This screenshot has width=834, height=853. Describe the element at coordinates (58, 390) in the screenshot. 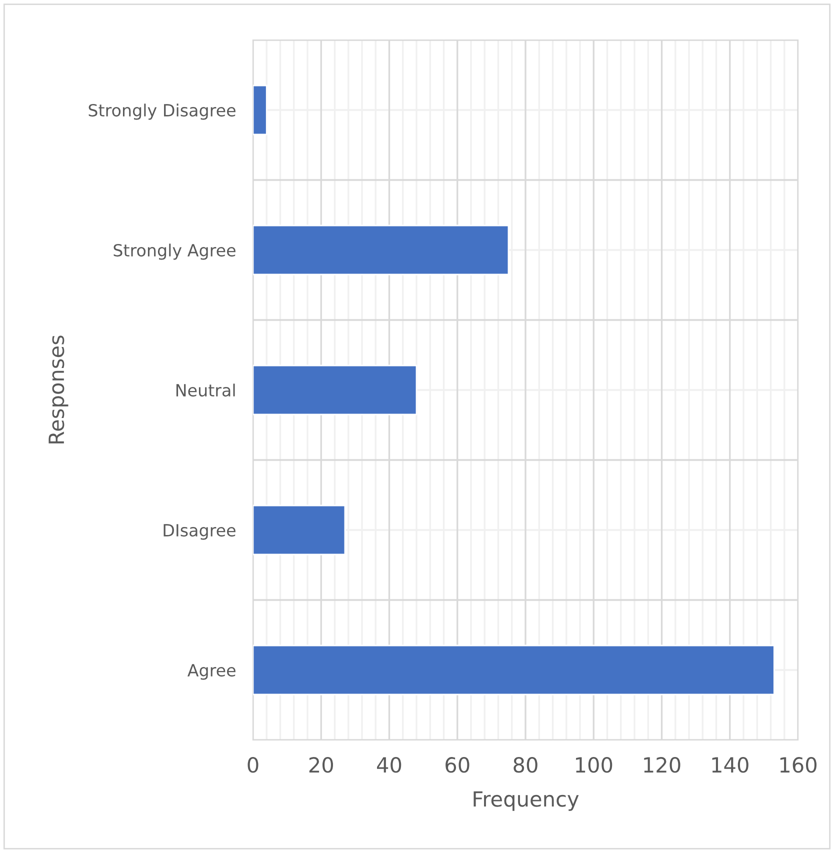

I see `y-axis-title: Responses` at that location.